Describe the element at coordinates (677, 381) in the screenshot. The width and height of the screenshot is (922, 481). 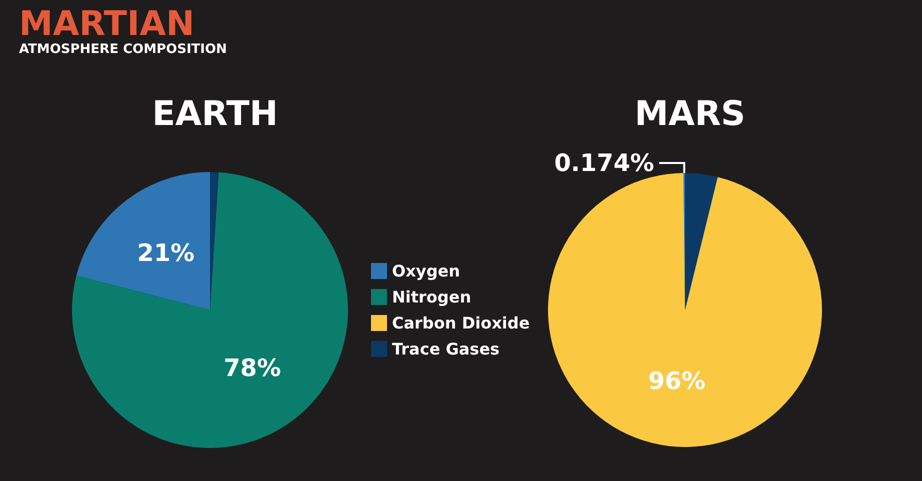
I see `data-label: 96%` at that location.